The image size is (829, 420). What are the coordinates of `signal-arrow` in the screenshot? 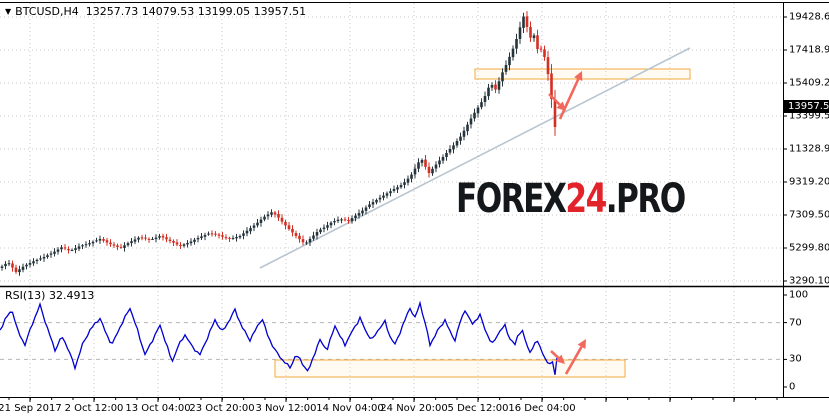 It's located at (554, 99).